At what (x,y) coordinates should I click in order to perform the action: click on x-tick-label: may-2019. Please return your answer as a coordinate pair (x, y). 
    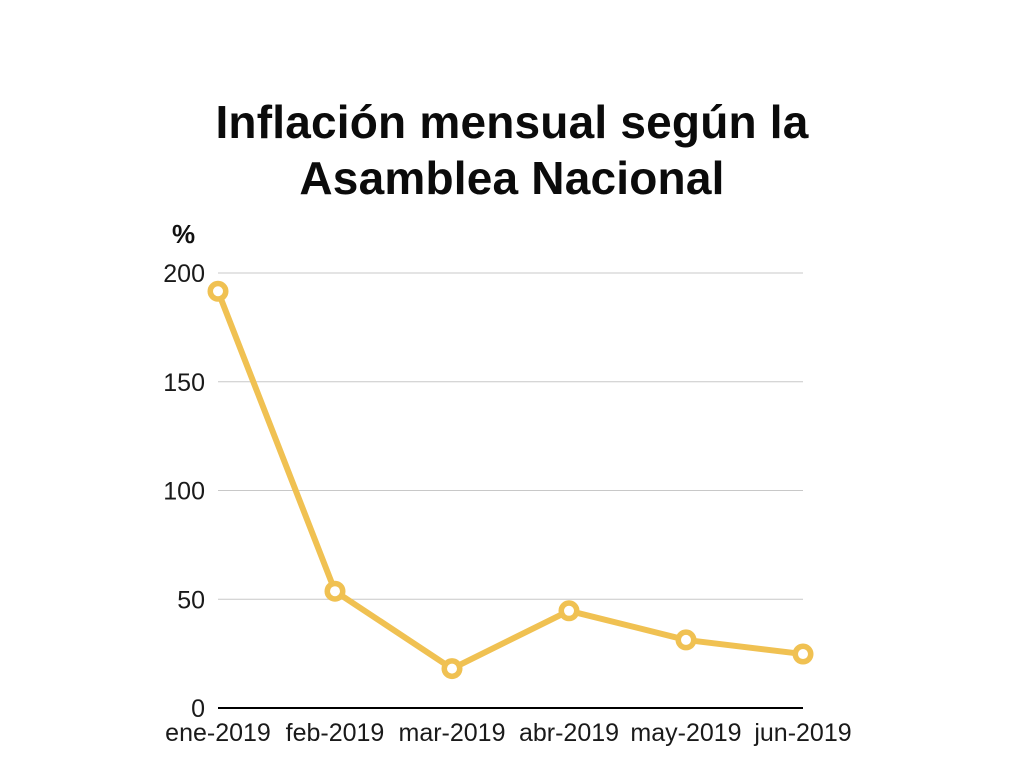
    Looking at the image, I should click on (685, 733).